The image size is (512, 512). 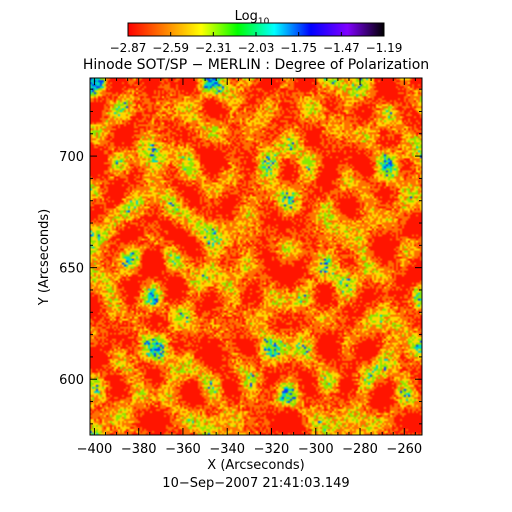 What do you see at coordinates (246, 16) in the screenshot?
I see `colorbar-label-base: Log` at bounding box center [246, 16].